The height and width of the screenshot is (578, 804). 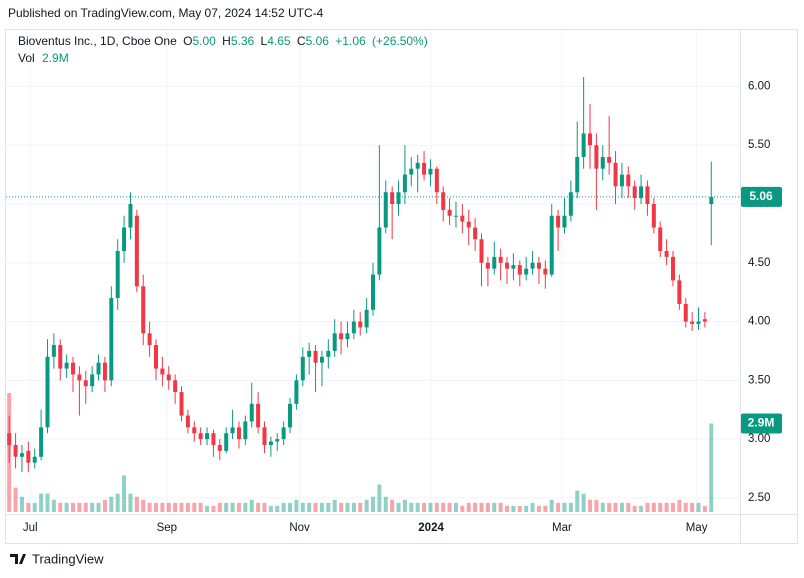 What do you see at coordinates (761, 423) in the screenshot?
I see `volume-tag-label: 2.9M` at bounding box center [761, 423].